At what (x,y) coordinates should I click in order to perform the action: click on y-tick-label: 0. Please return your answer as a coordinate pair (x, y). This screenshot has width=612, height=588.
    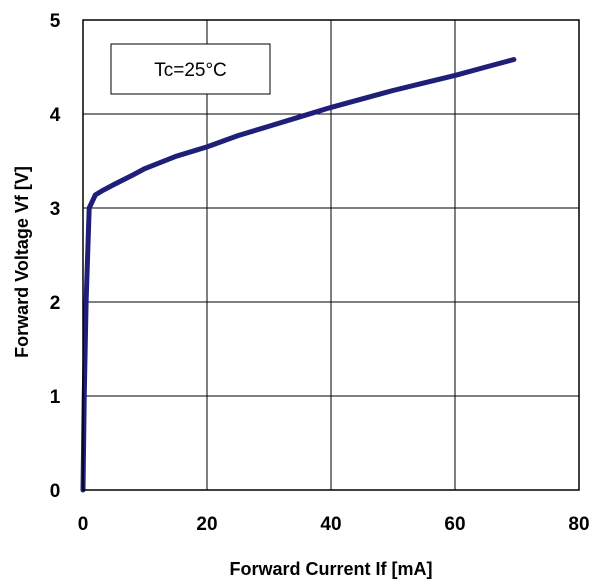
    Looking at the image, I should click on (55, 491).